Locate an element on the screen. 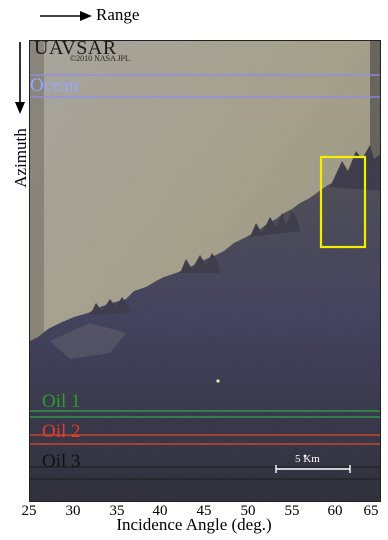 This screenshot has width=388, height=540. axis-title: Incidence Angle (deg.) is located at coordinates (194, 524).